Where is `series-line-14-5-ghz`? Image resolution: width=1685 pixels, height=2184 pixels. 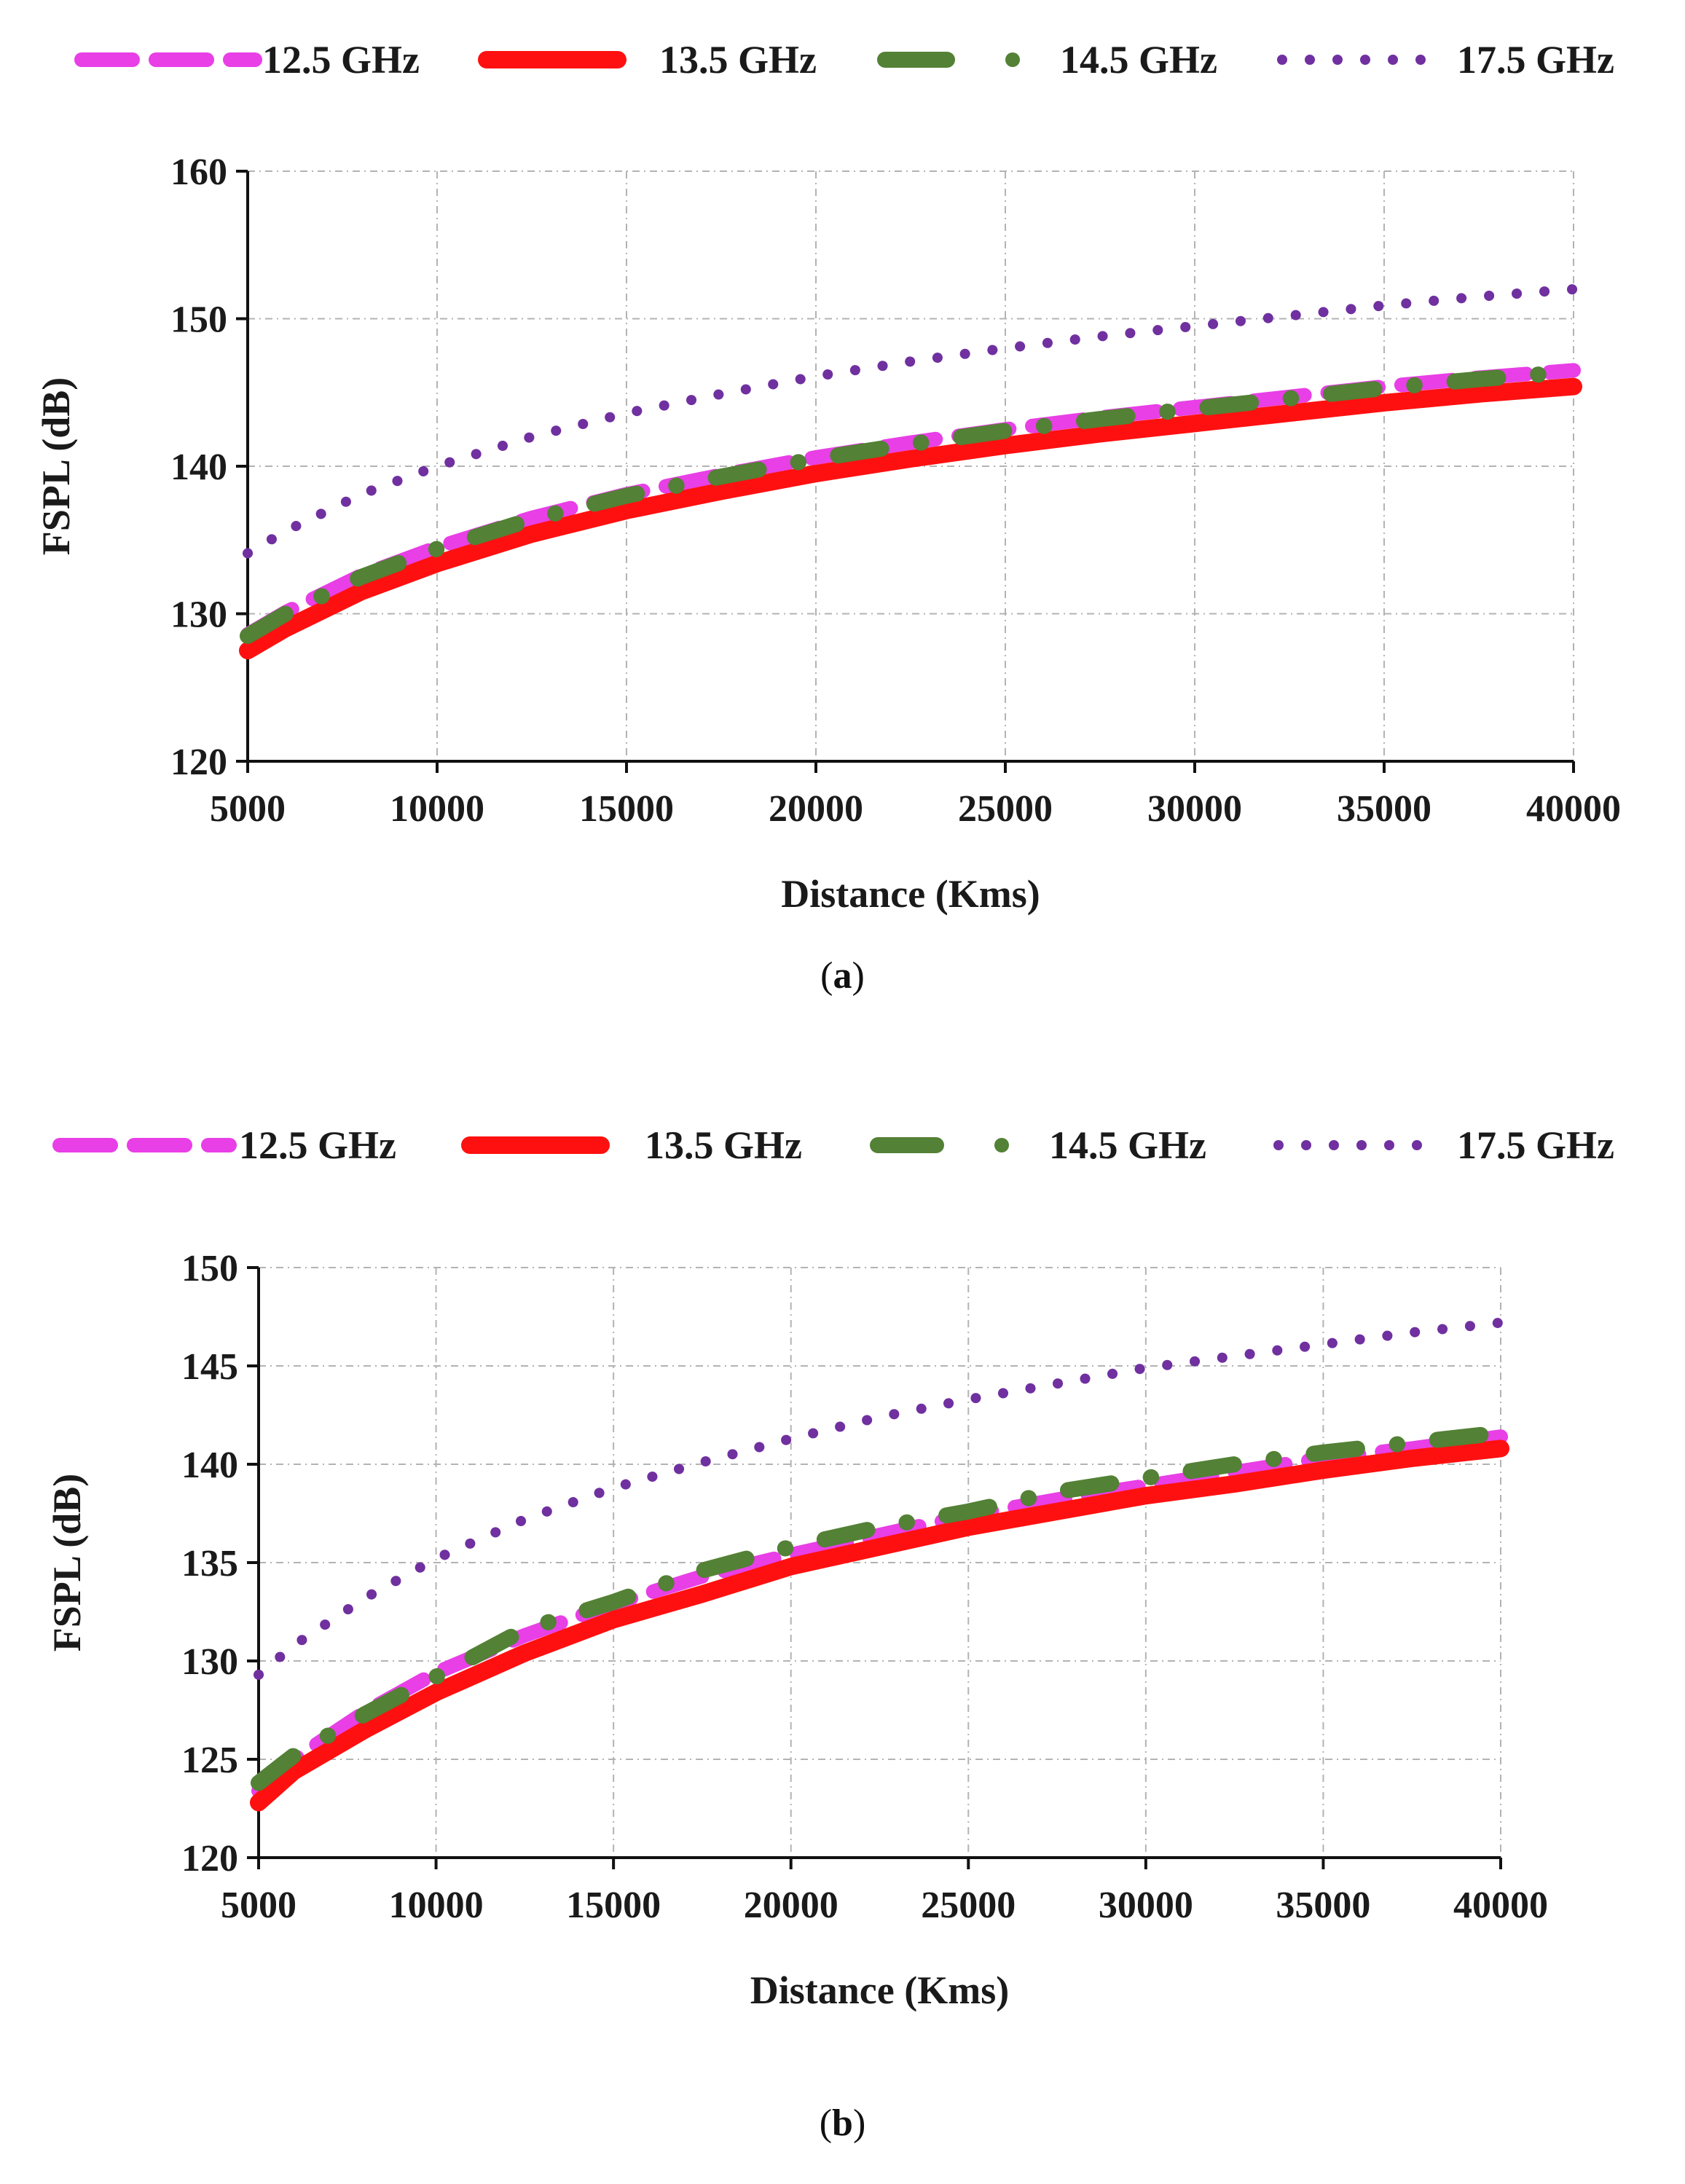
series-line-14-5-ghz is located at coordinates (880, 1608).